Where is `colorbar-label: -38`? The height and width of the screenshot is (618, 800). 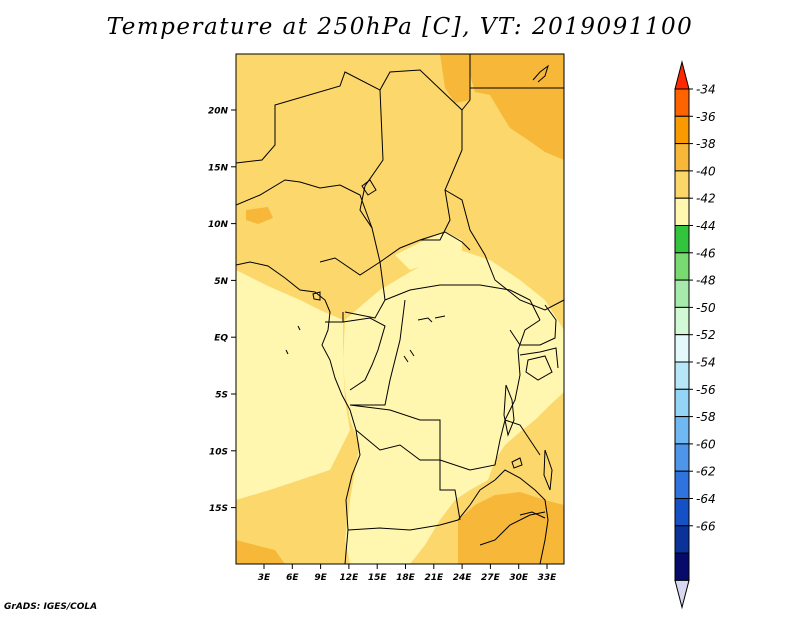
colorbar-label: -38 is located at coordinates (706, 144).